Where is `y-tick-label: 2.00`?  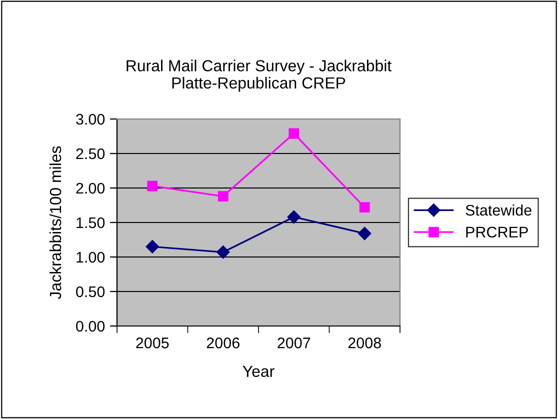
y-tick-label: 2.00 is located at coordinates (90, 188).